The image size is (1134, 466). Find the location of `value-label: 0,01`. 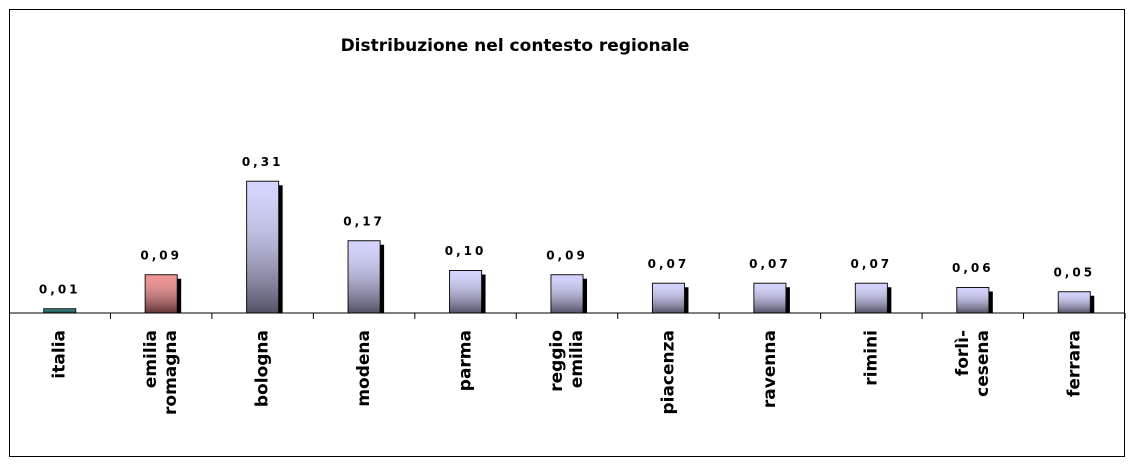

value-label: 0,01 is located at coordinates (60, 289).